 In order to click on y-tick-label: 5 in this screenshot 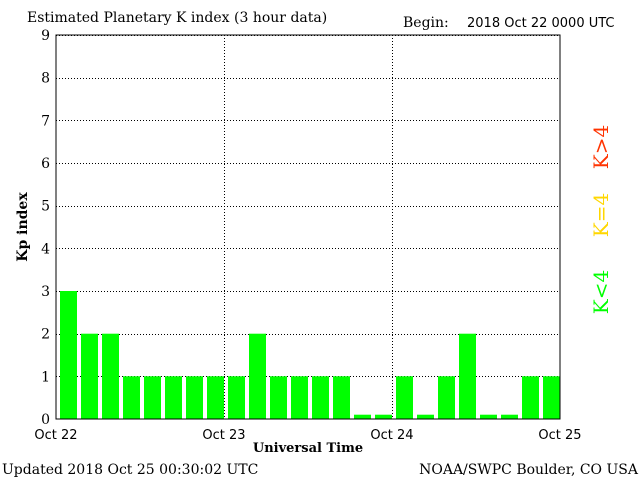, I will do `click(45, 207)`.